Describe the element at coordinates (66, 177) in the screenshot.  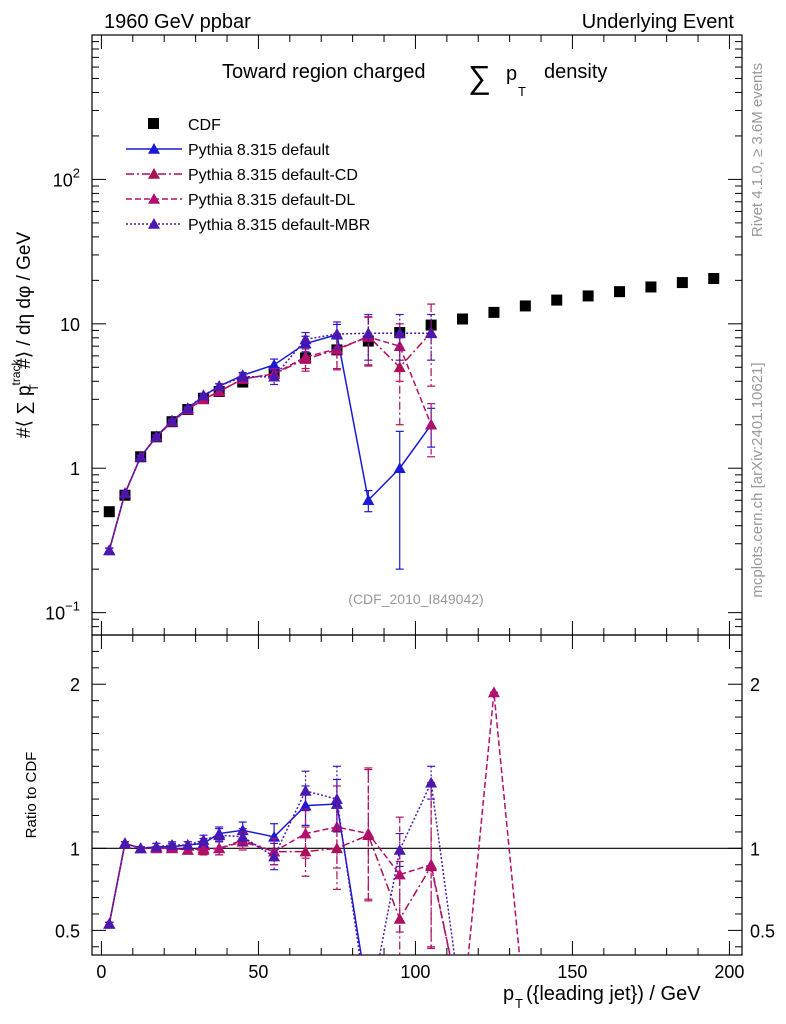
I see `y-tick-label: 10²` at that location.